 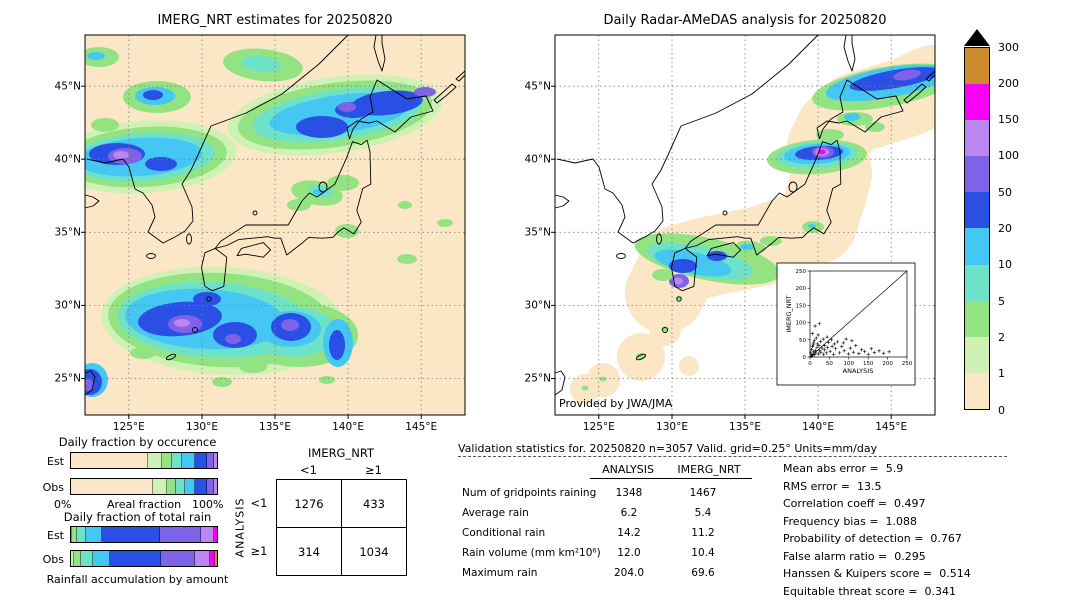 What do you see at coordinates (850, 591) in the screenshot?
I see `score-label: Equitable threat score =` at bounding box center [850, 591].